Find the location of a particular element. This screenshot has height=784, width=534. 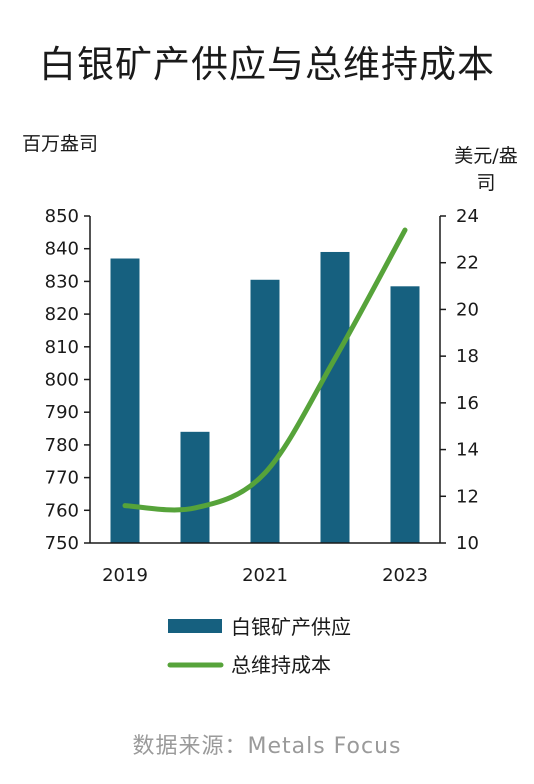

legend-line-label: 总维持成本 is located at coordinates (281, 665).